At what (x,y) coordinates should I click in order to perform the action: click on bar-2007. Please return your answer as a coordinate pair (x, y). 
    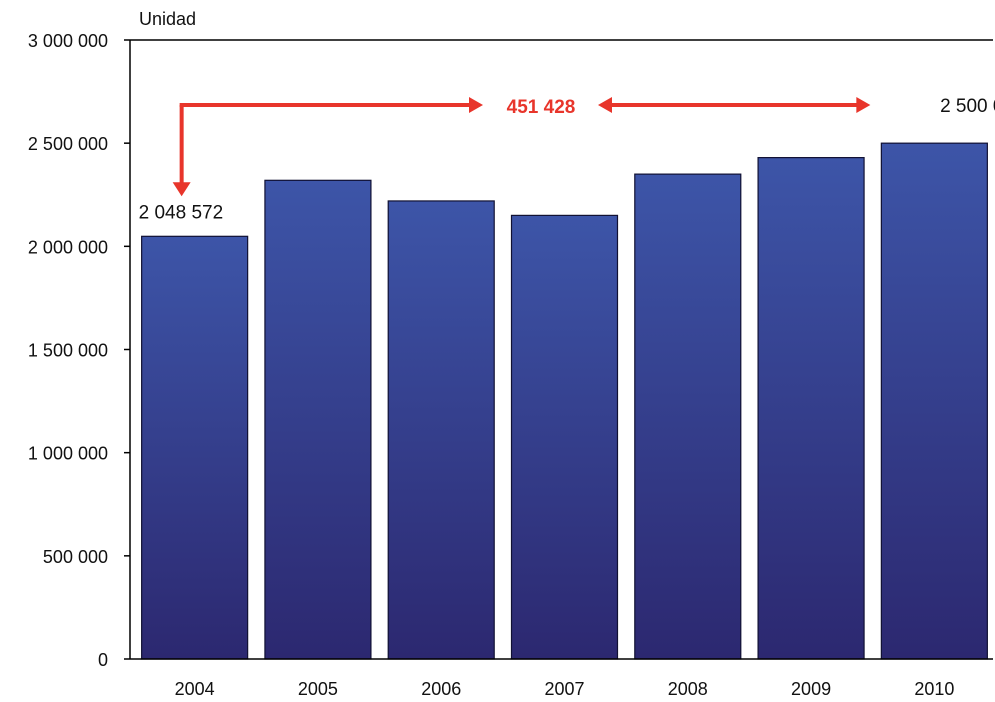
    Looking at the image, I should click on (564, 437).